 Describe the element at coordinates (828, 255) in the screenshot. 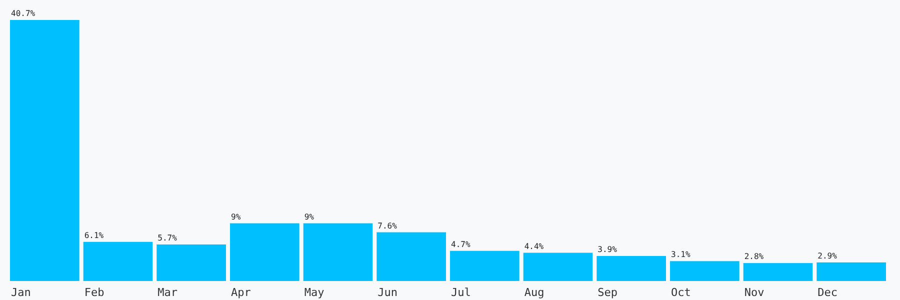

I see `data-label: 2.9%` at that location.